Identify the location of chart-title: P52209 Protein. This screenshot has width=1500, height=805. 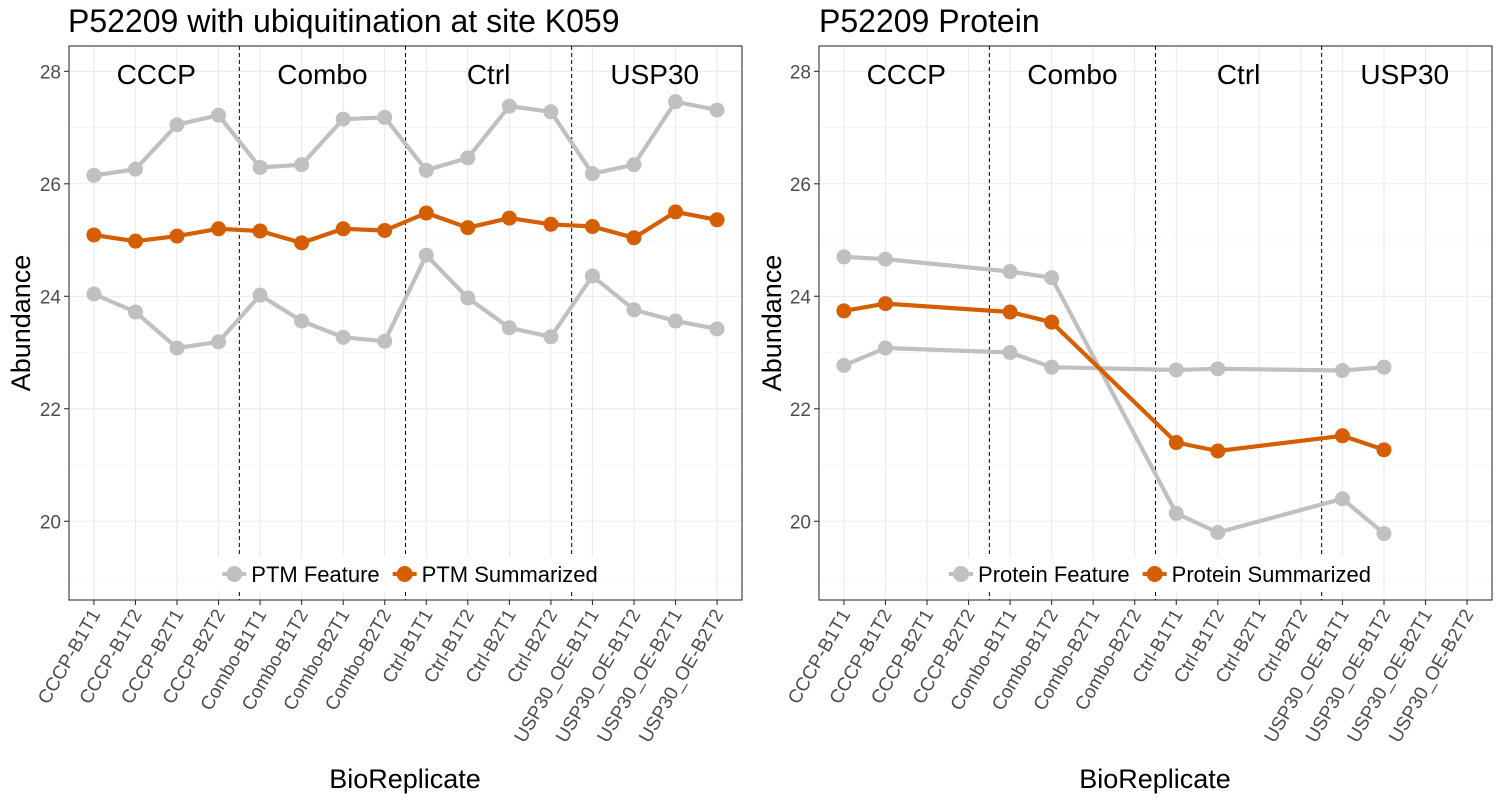
(929, 21).